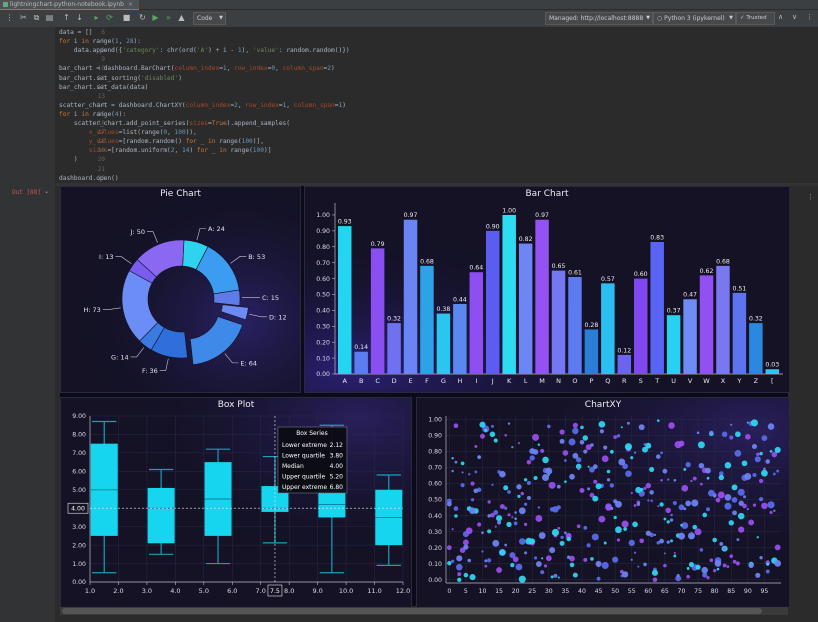  What do you see at coordinates (209, 18) in the screenshot?
I see `cell-type-select: Code ▼` at bounding box center [209, 18].